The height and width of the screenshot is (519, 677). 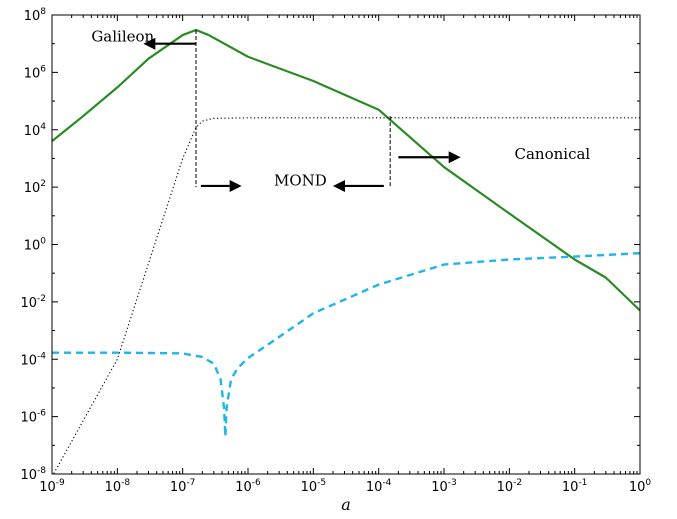 What do you see at coordinates (640, 486) in the screenshot?
I see `x-tick-label: 10⁰` at bounding box center [640, 486].